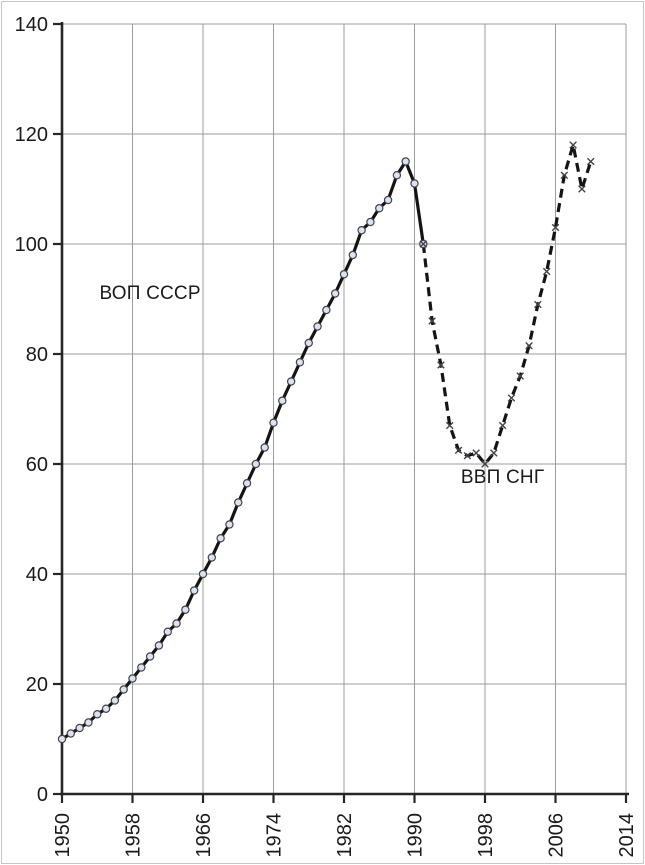 This screenshot has height=865, width=645. What do you see at coordinates (627, 835) in the screenshot?
I see `x-tick-label: 2014` at bounding box center [627, 835].